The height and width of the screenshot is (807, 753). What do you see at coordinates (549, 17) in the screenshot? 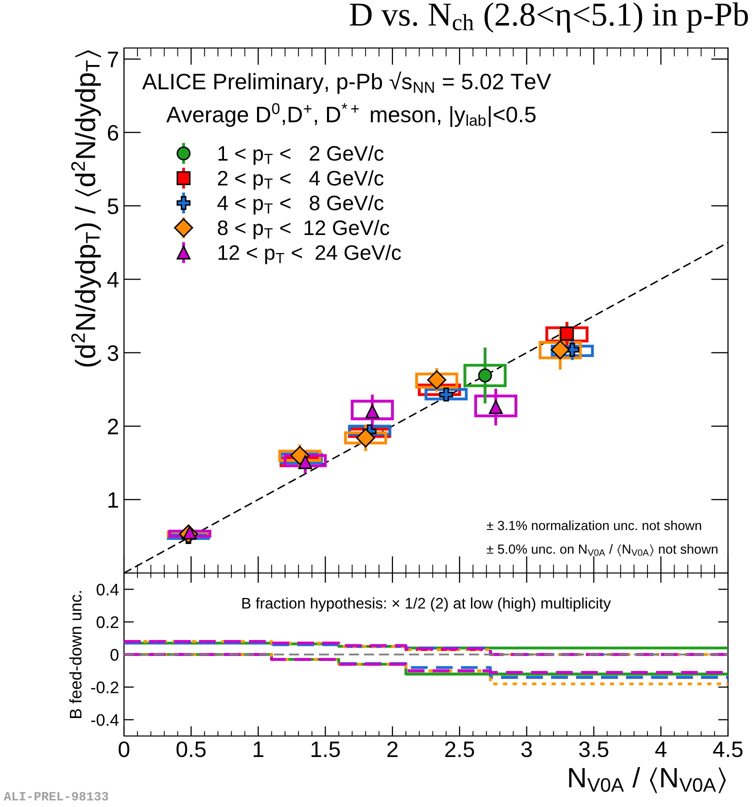
I see `chart-title: D vs. N$_{ch}$ (2.8<η<5.1) in p-Pb` at bounding box center [549, 17].